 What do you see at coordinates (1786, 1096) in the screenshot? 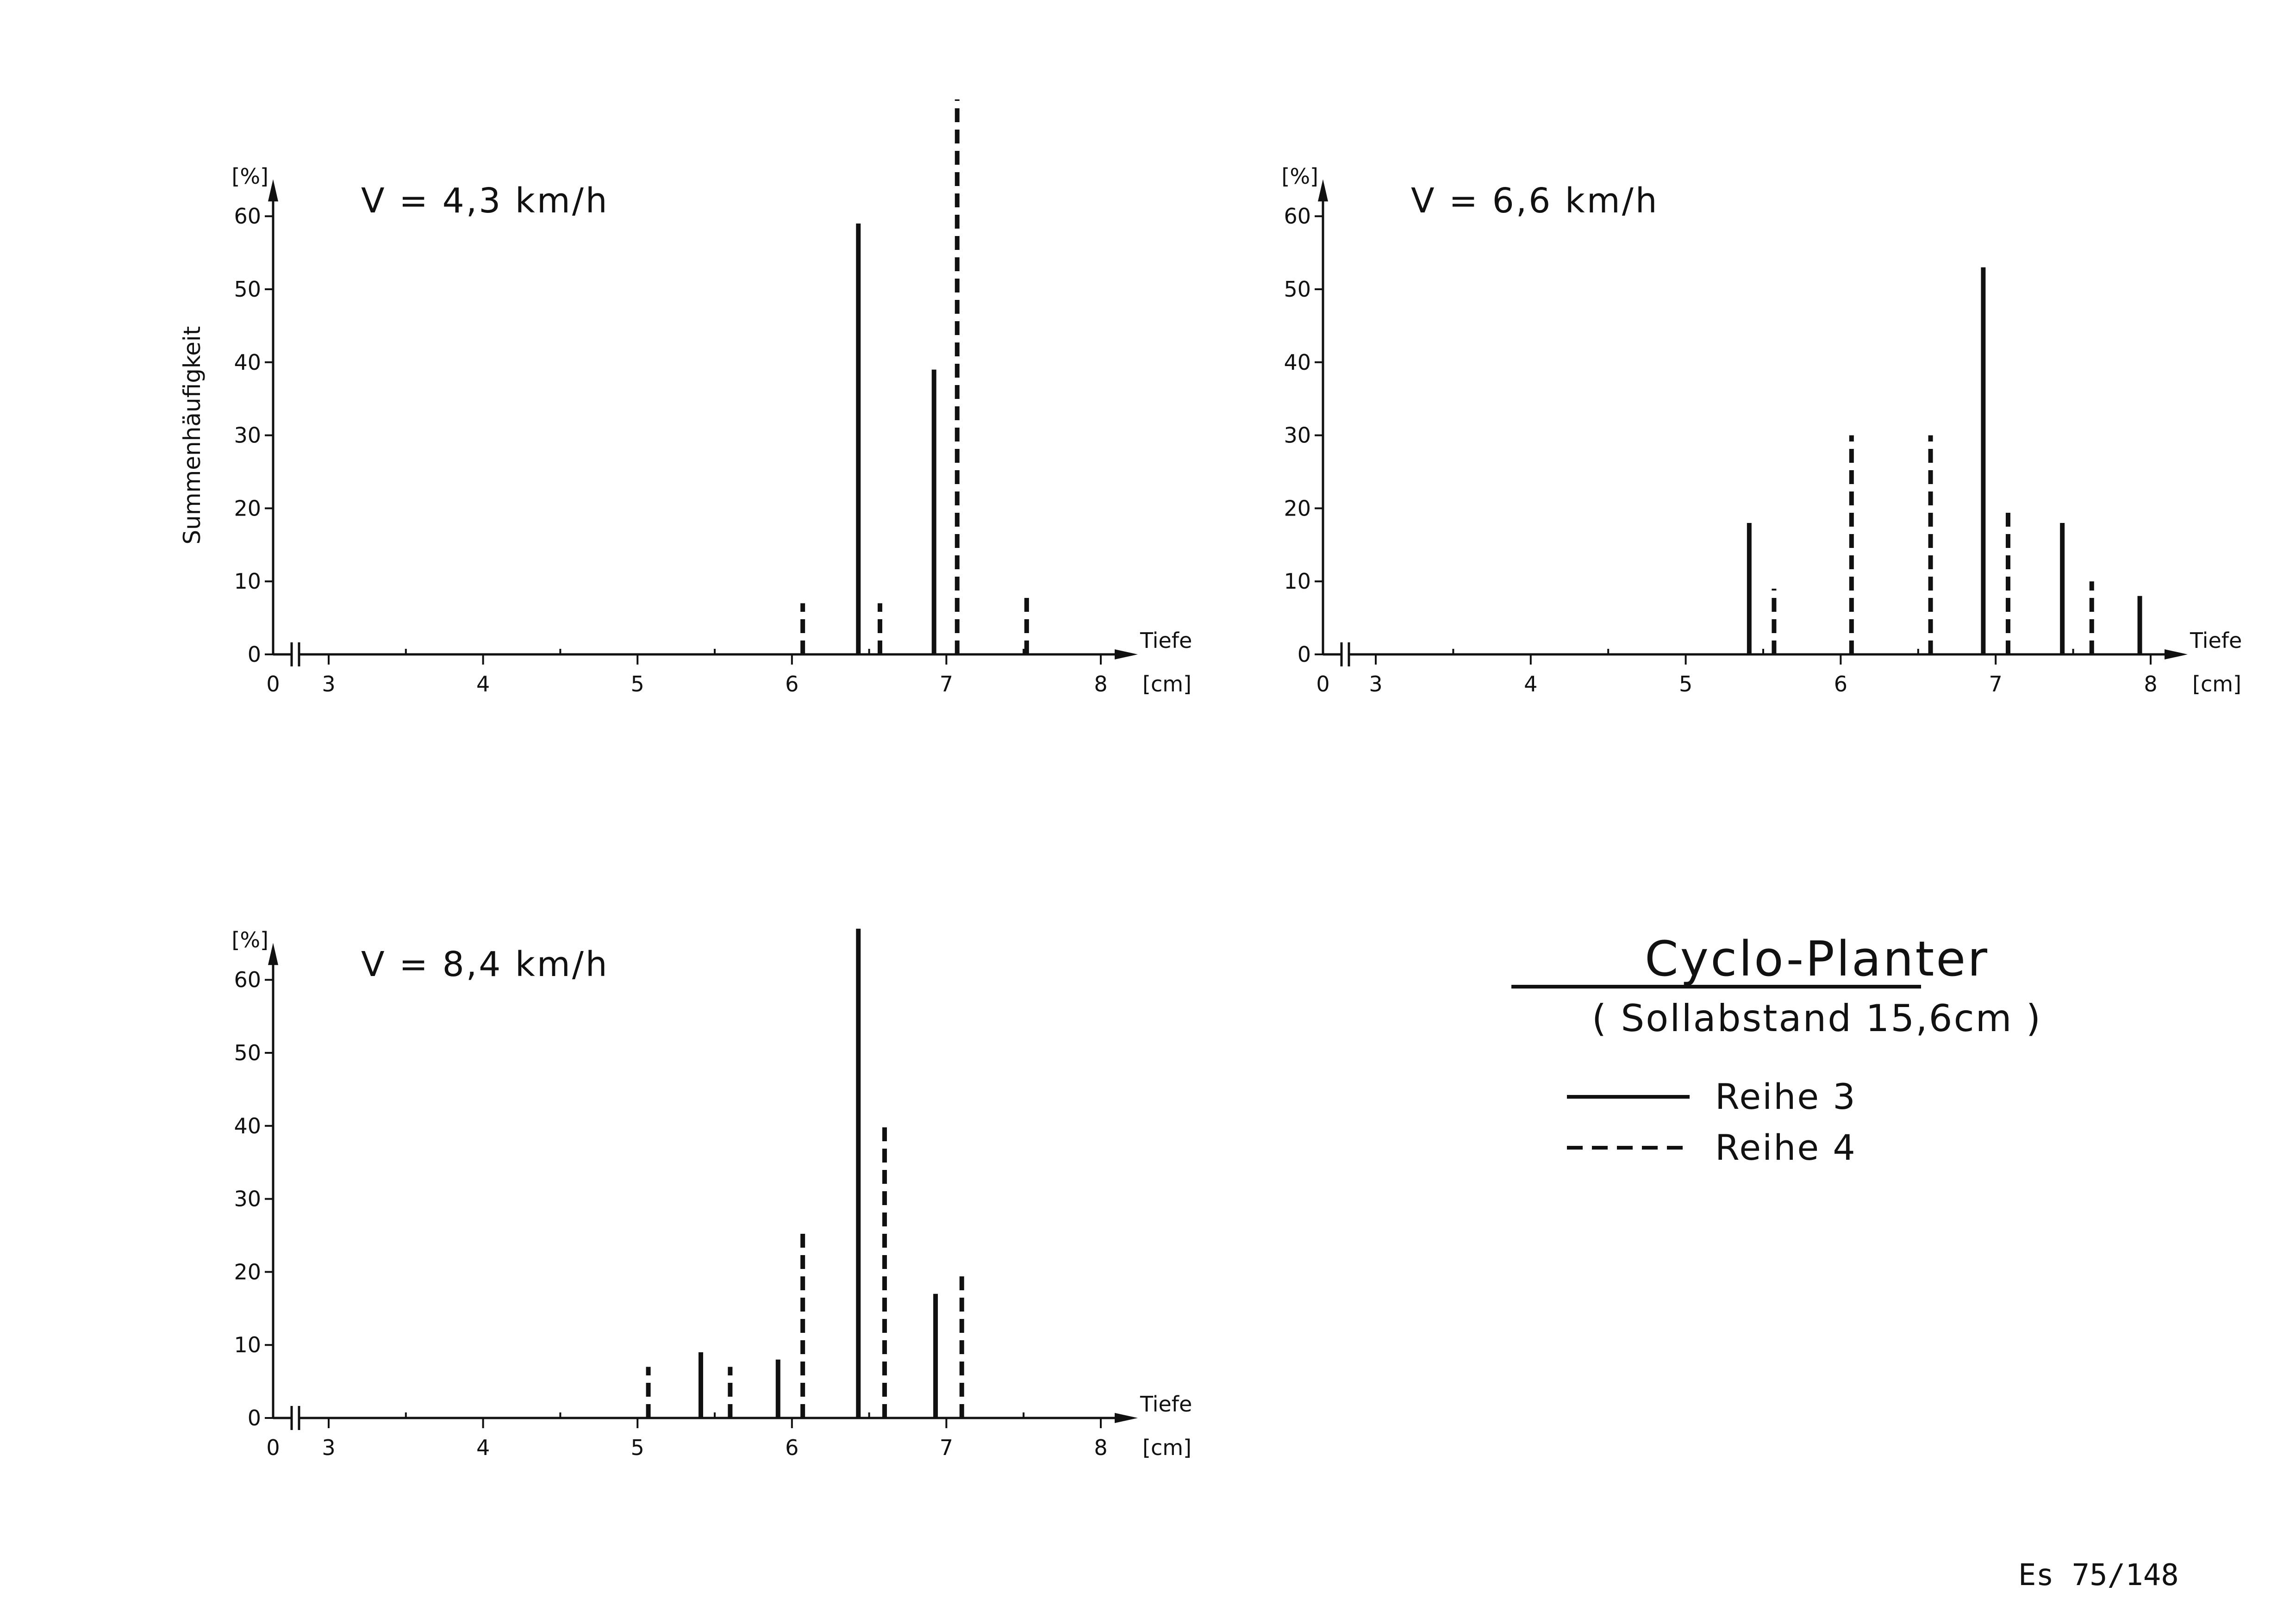
I see `legend-label-reihe-3: Reihe 3` at bounding box center [1786, 1096].